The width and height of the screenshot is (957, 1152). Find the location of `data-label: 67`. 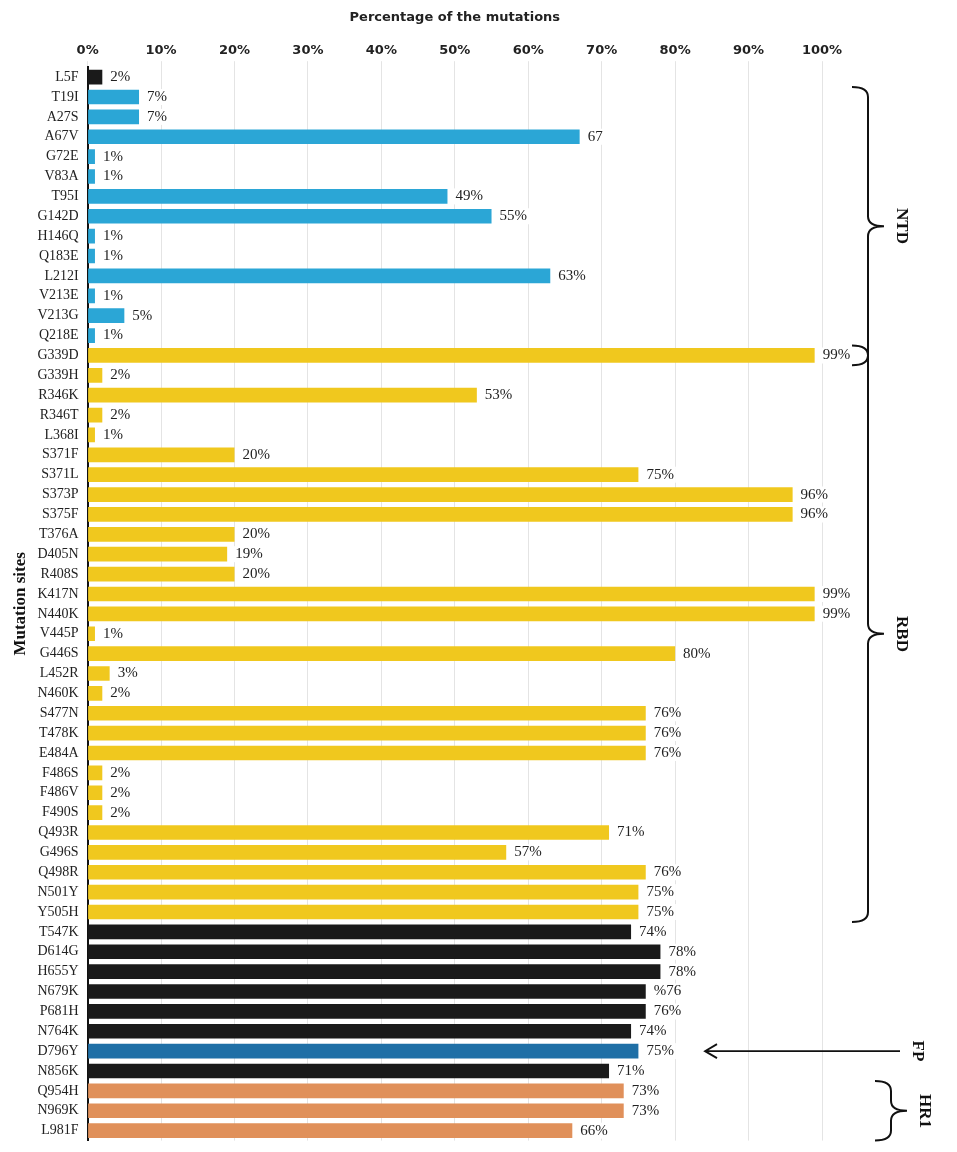

data-label: 67 is located at coordinates (595, 135).